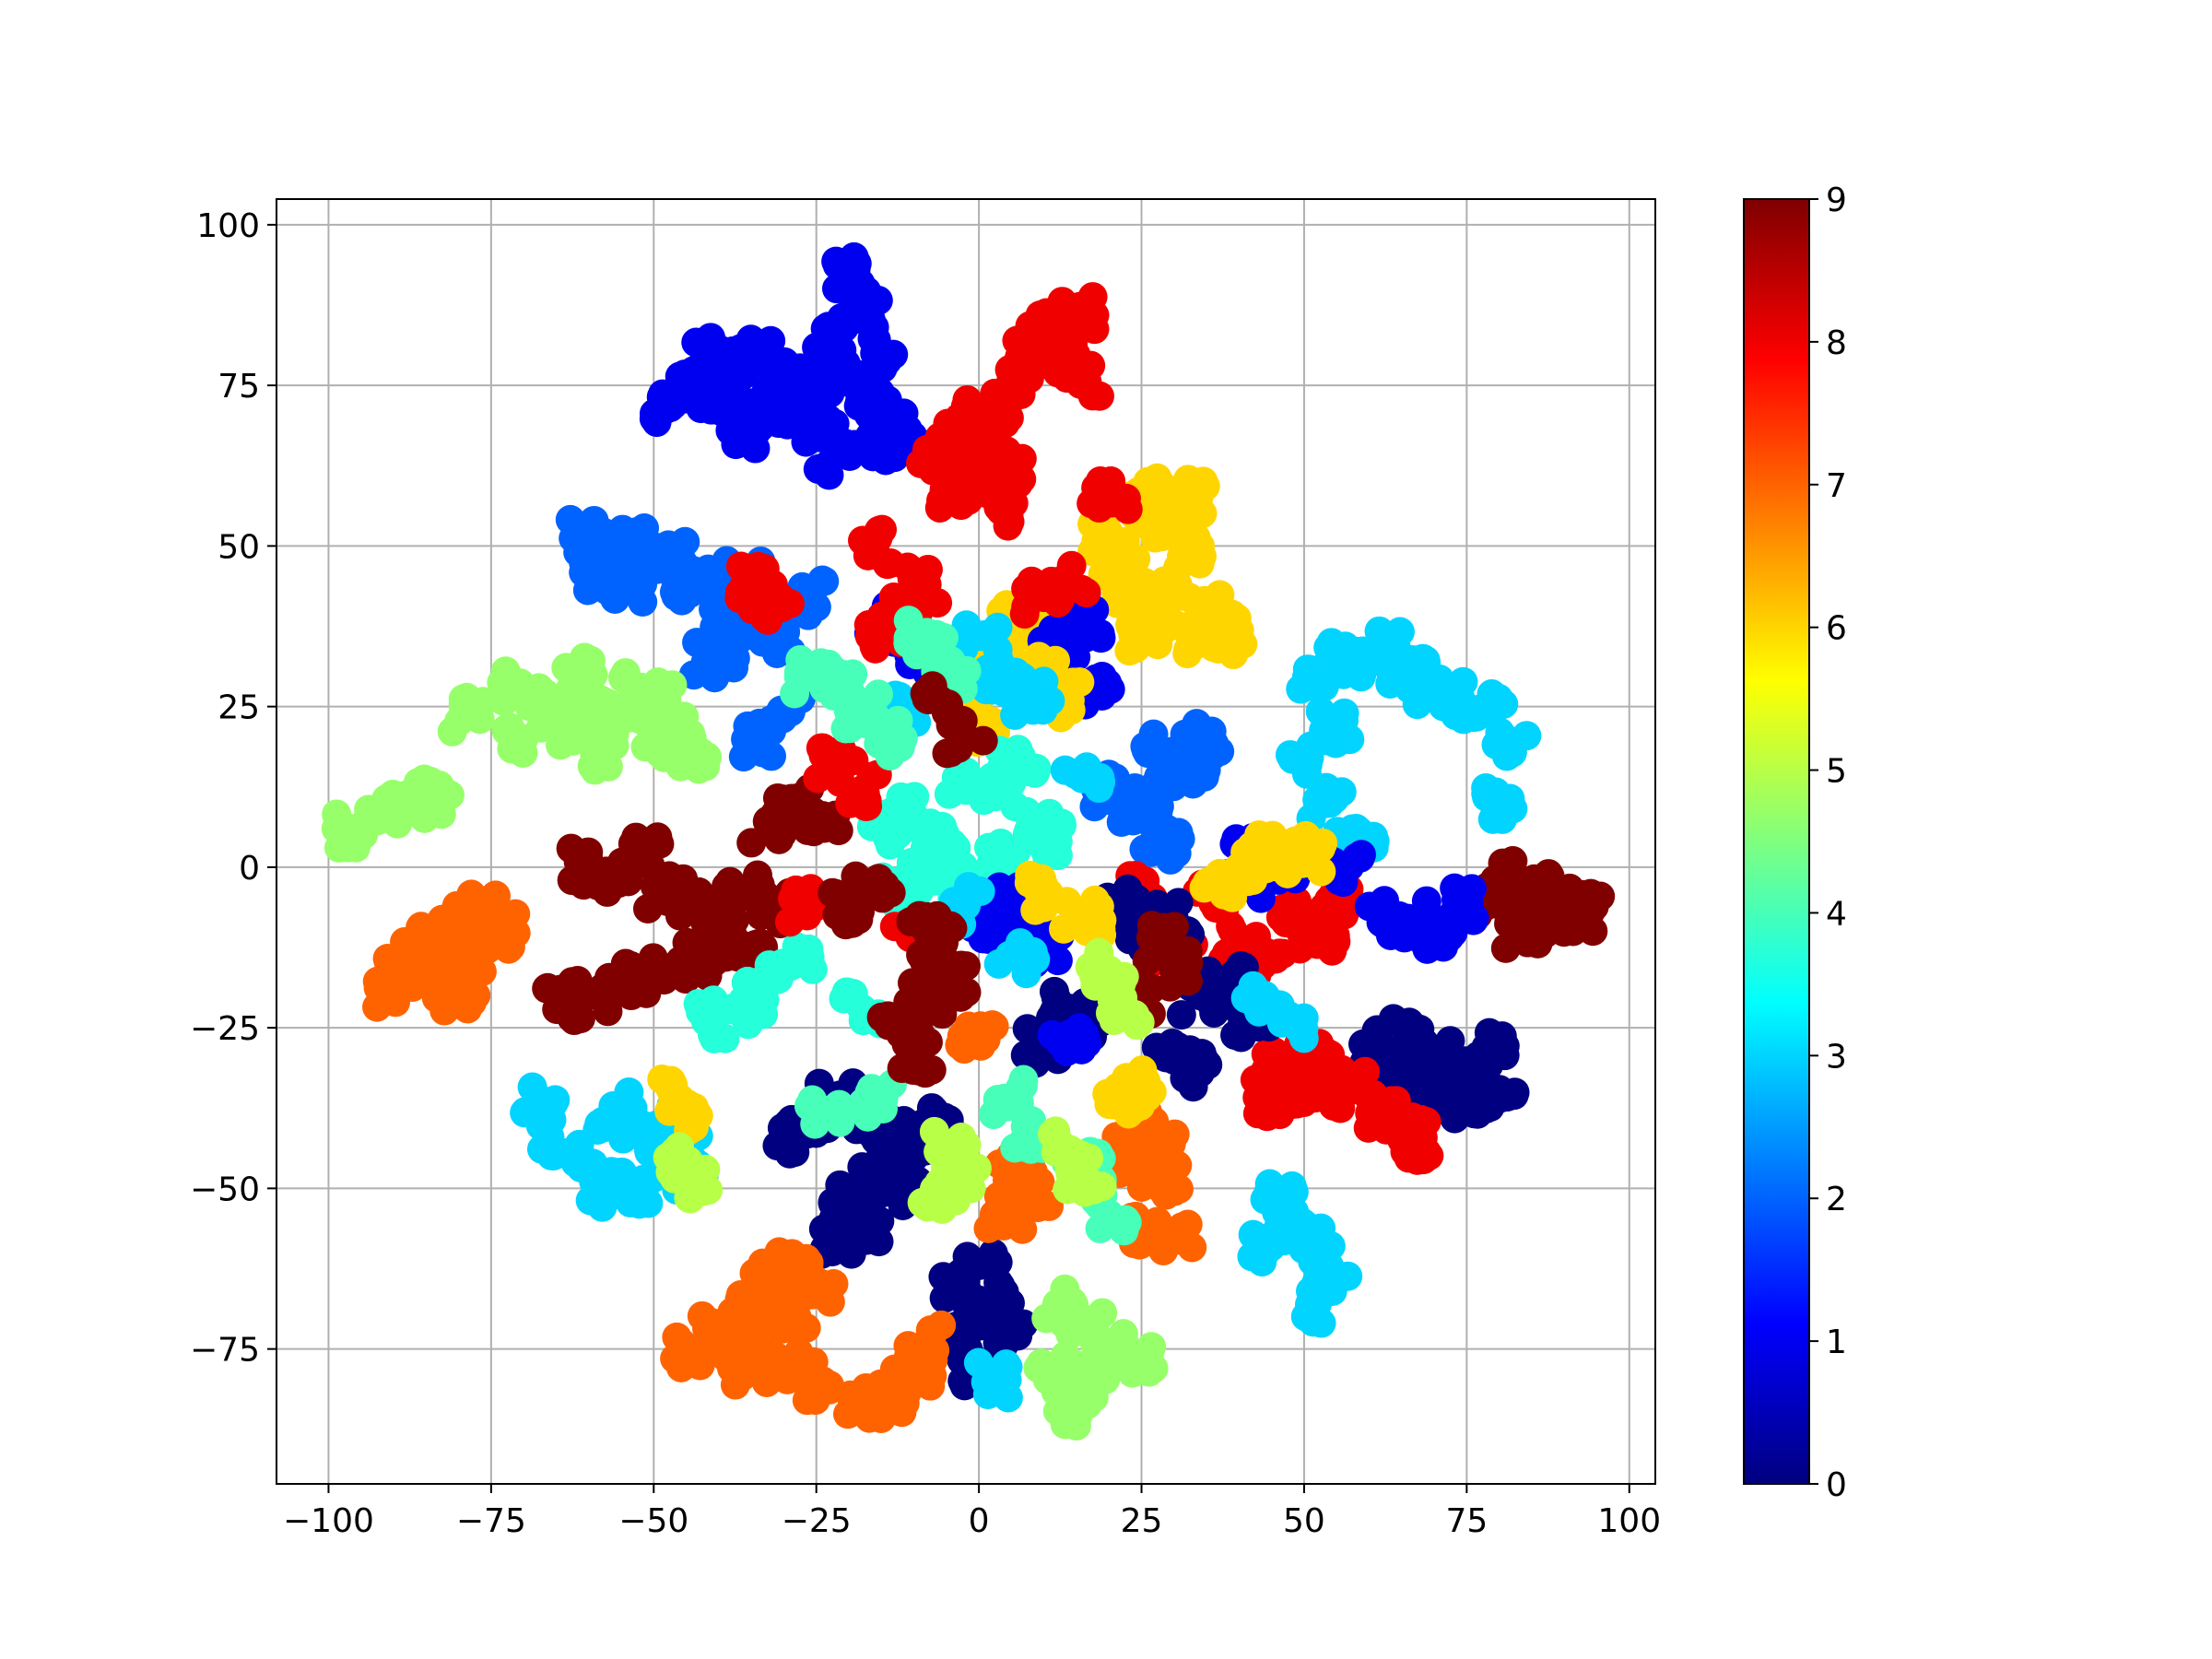 The image size is (2212, 1659). I want to click on colorbar-tick-label: 5, so click(1836, 772).